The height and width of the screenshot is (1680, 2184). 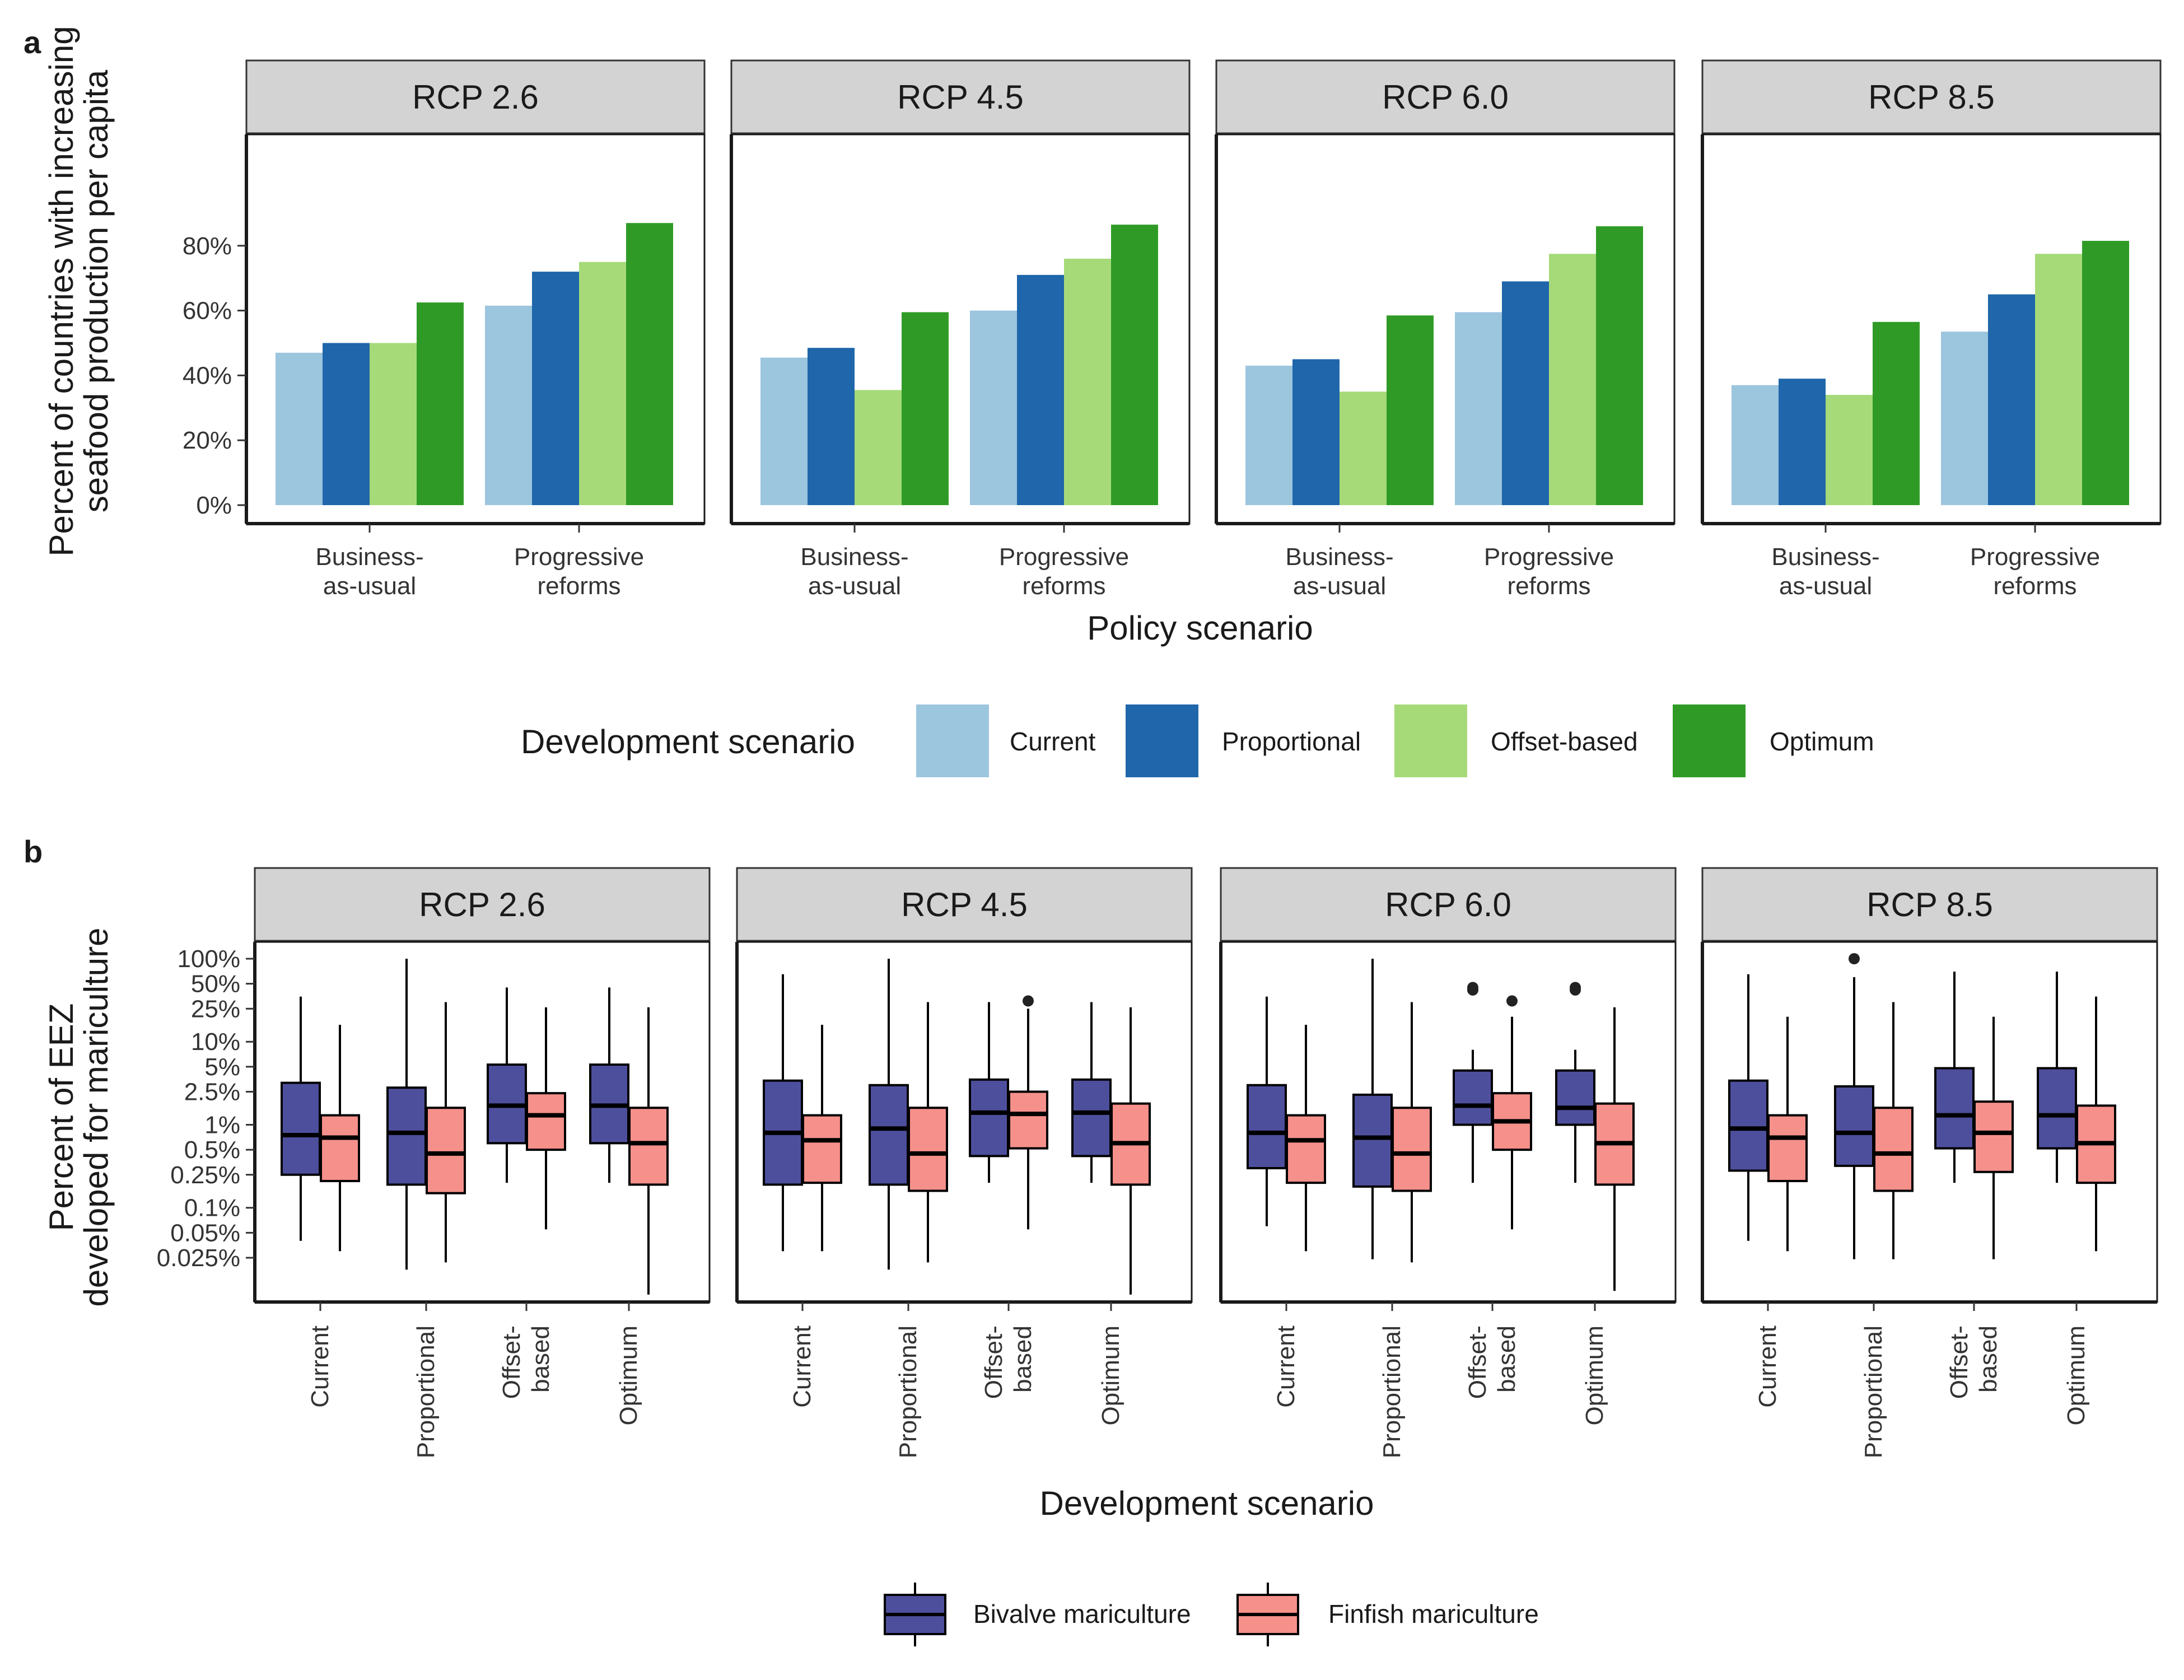 I want to click on x-tick-label-line: Current, so click(x=320, y=1367).